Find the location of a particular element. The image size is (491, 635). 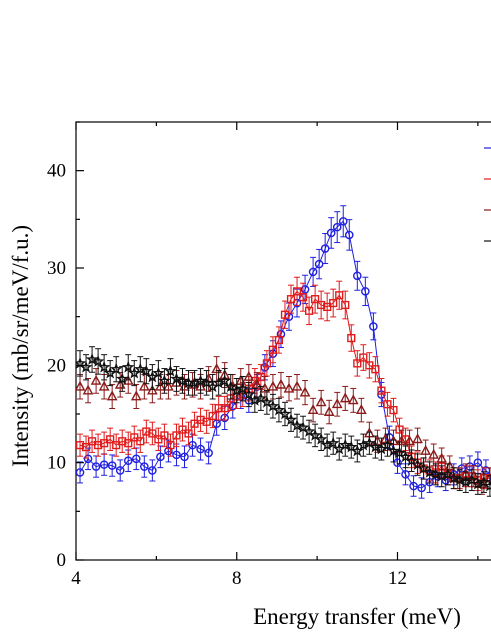

y-tick-label: 30 is located at coordinates (56, 268).